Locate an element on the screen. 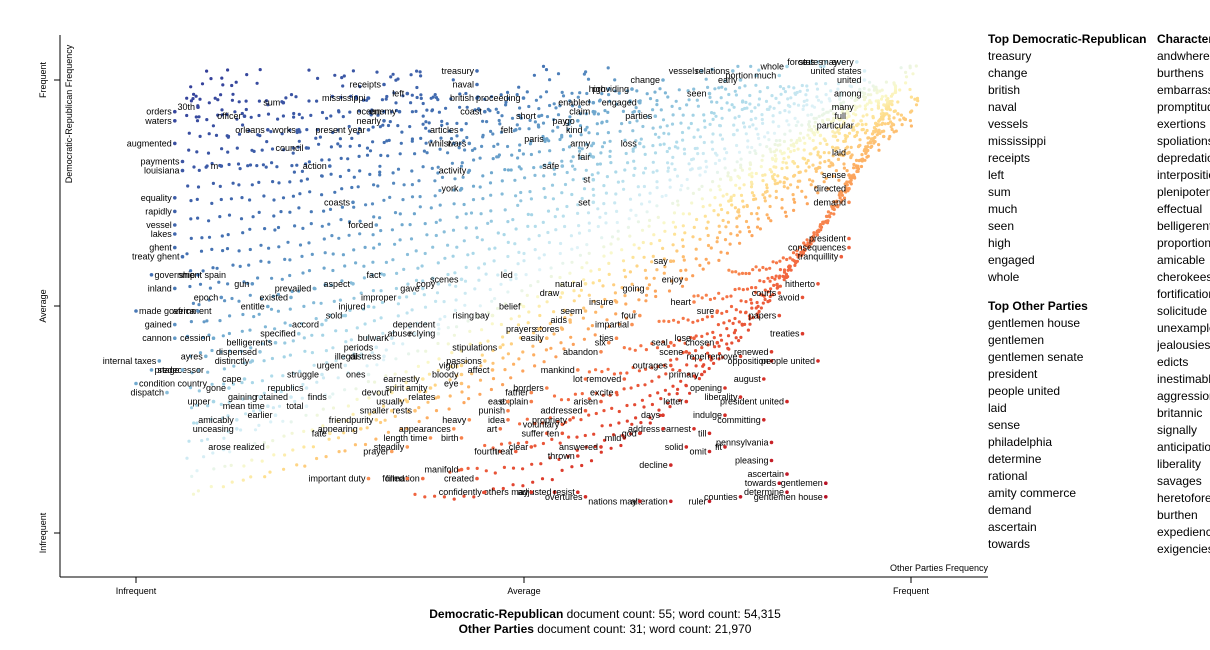  term-label: till is located at coordinates (702, 433).